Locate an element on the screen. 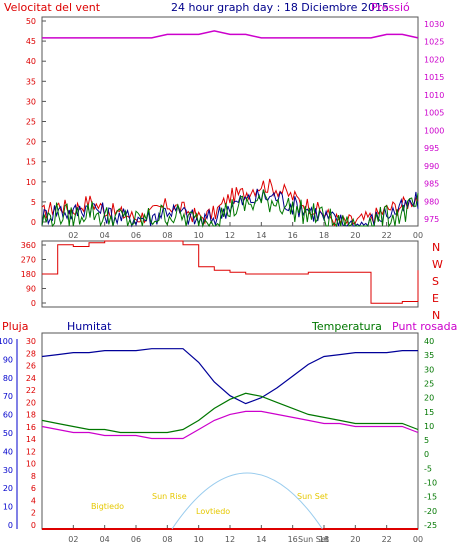  wind-tick-label: 25 is located at coordinates (31, 122).